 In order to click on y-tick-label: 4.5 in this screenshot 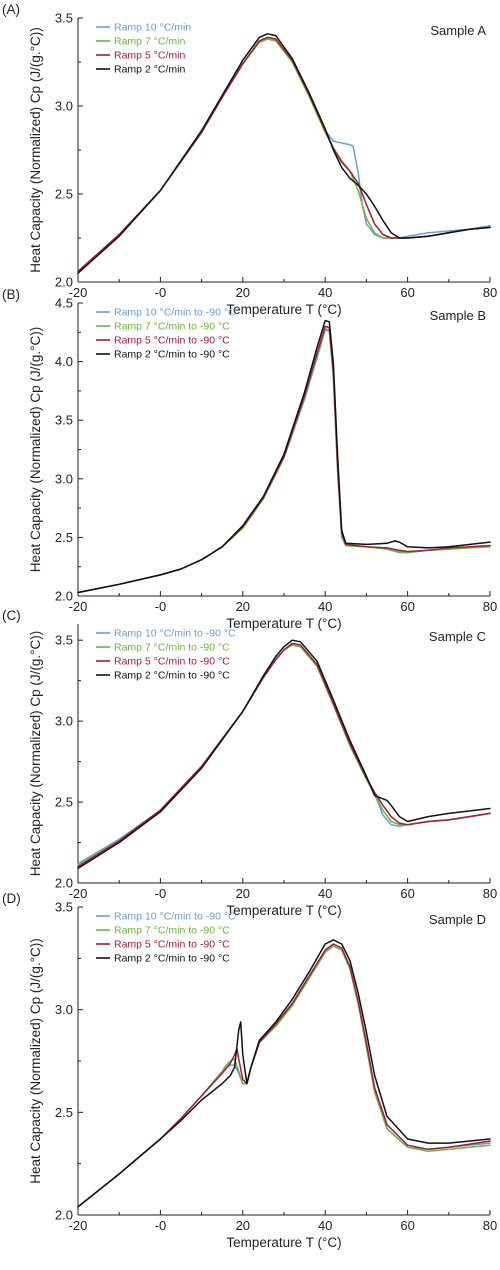, I will do `click(64, 303)`.